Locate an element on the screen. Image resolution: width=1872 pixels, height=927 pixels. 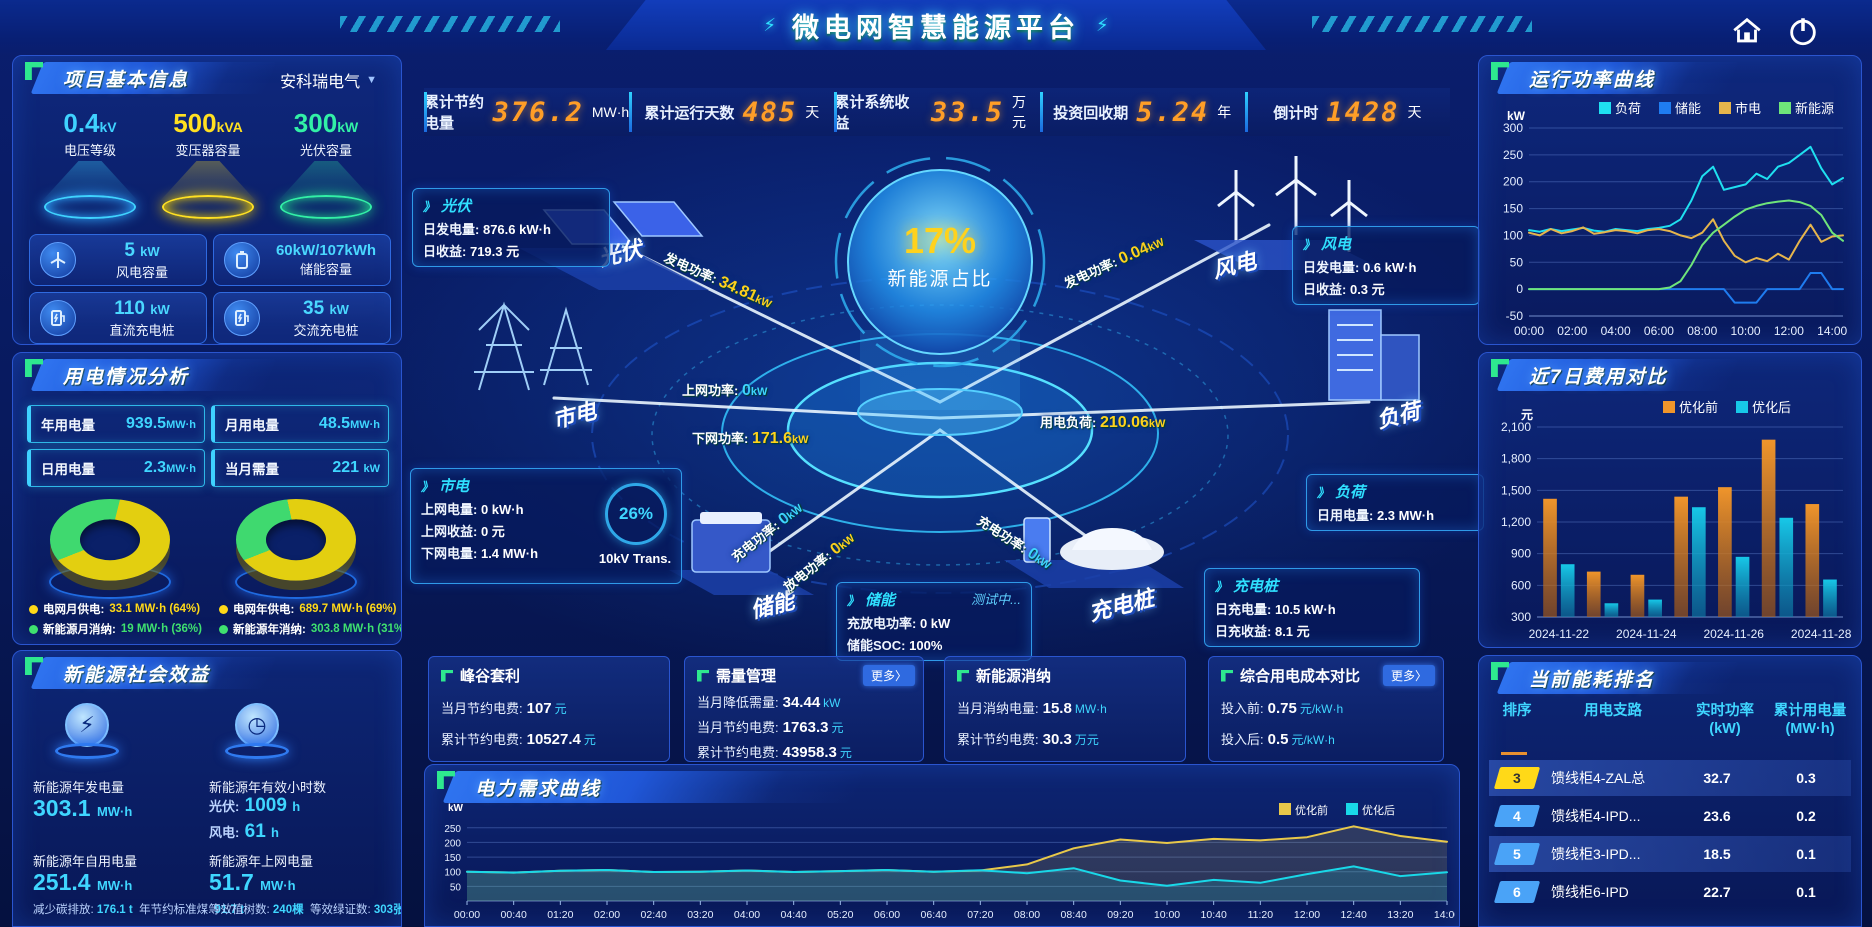
legend-grid-month: 电网月供电: 33.1 MW·h (64%) is located at coordinates (114, 609).